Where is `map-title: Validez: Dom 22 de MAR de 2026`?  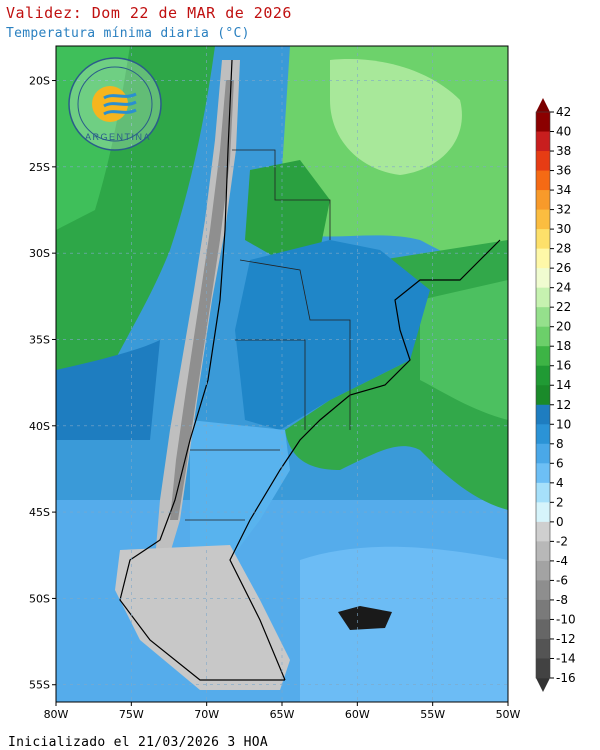
map-title: Validez: Dom 22 de MAR de 2026 is located at coordinates (149, 13).